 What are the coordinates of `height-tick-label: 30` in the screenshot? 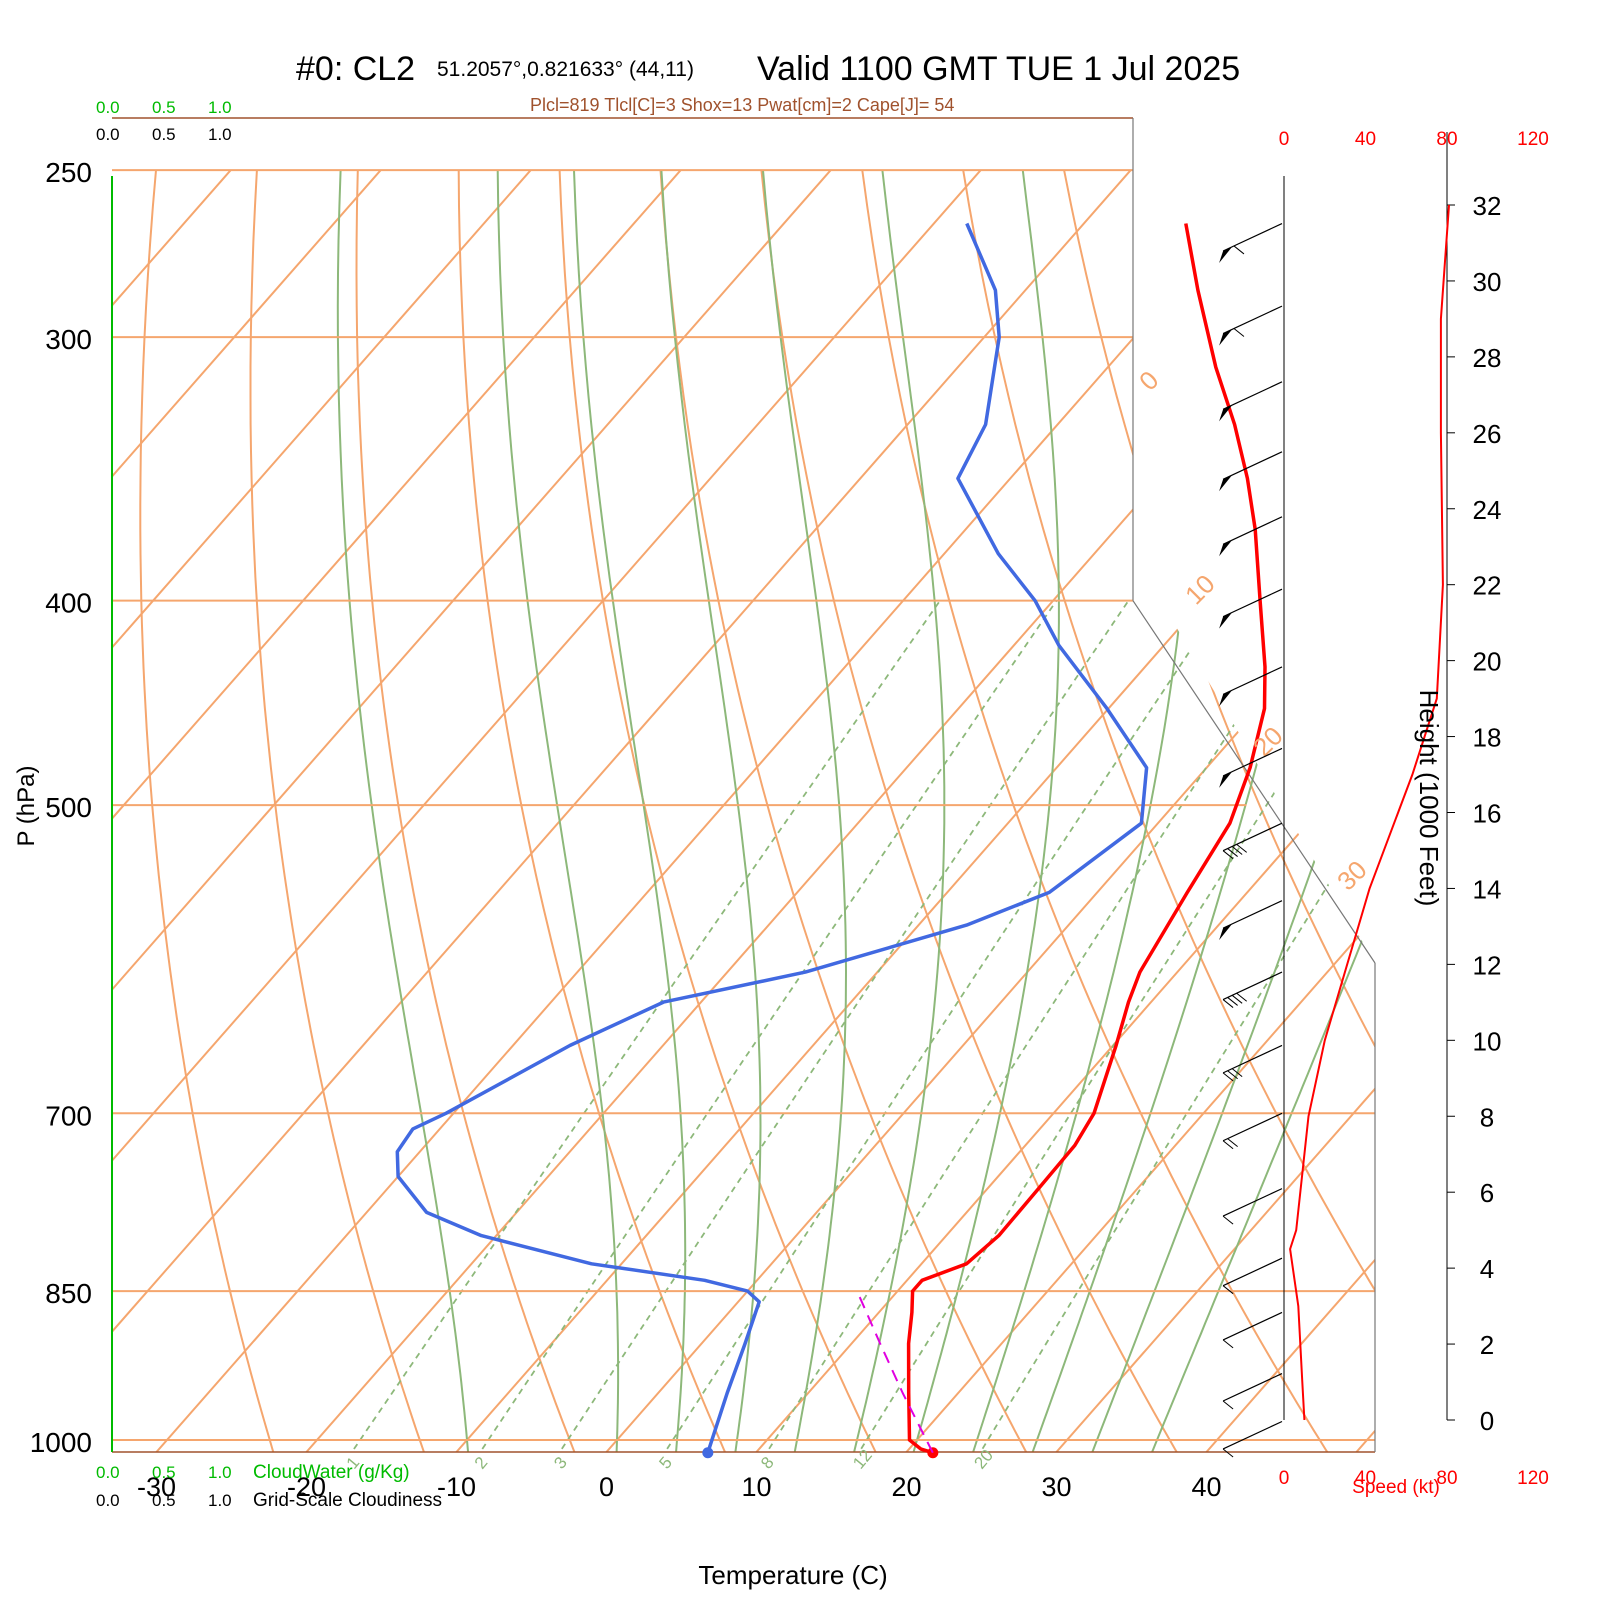 It's located at (1487, 282).